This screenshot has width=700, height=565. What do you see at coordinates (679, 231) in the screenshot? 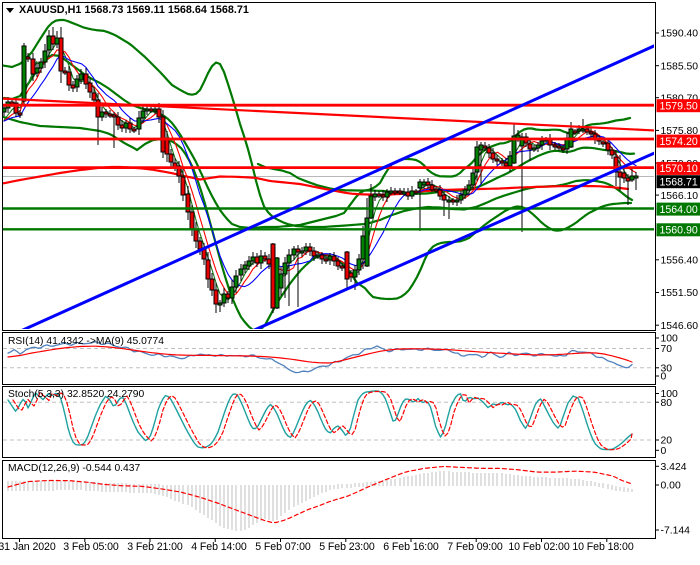
I see `svg-text: 1560.90` at bounding box center [679, 231].